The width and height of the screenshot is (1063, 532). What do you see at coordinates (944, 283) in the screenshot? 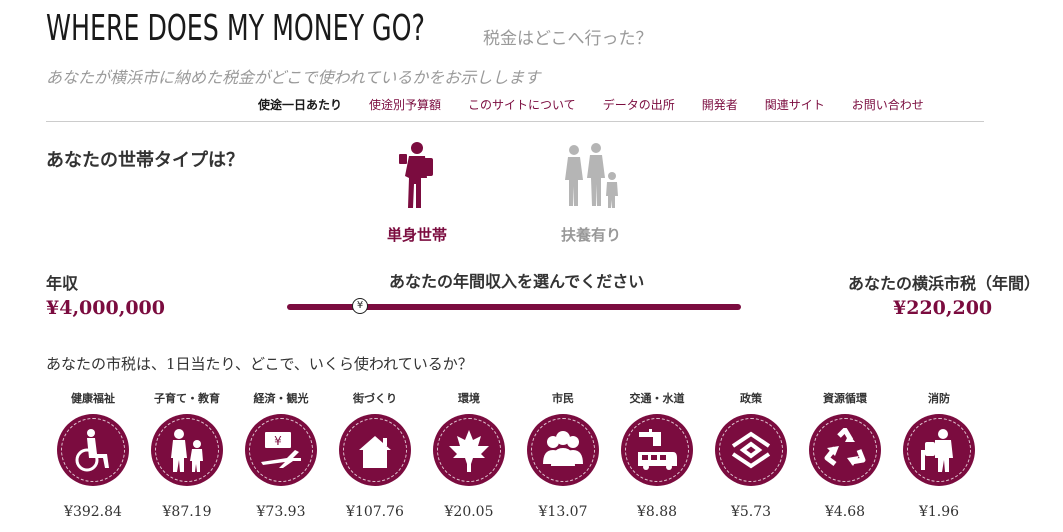
I see `city-tax-label: あなたの横浜市税（年間）` at bounding box center [944, 283].